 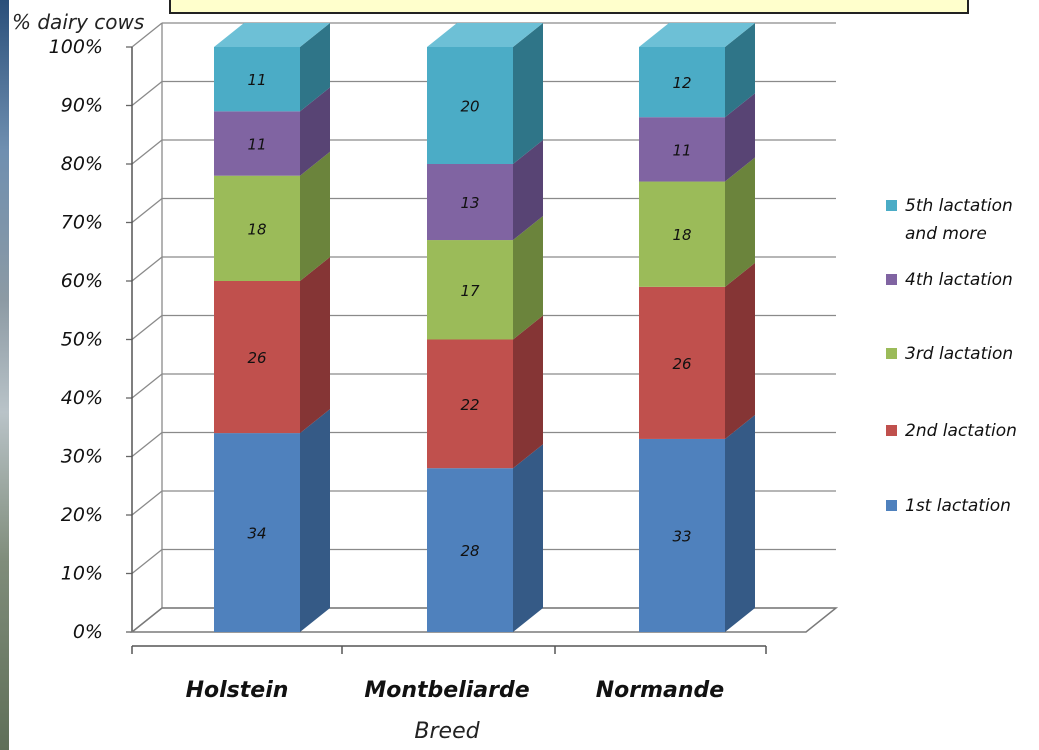 I want to click on y-tick-label: 20%, so click(x=82, y=515).